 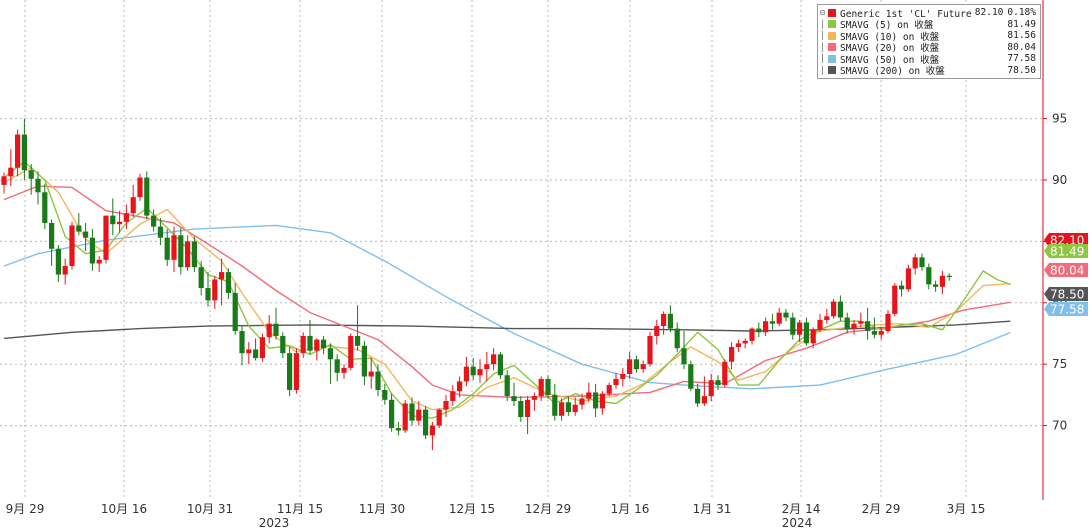 I want to click on y-tick-label: 70, so click(x=1059, y=426).